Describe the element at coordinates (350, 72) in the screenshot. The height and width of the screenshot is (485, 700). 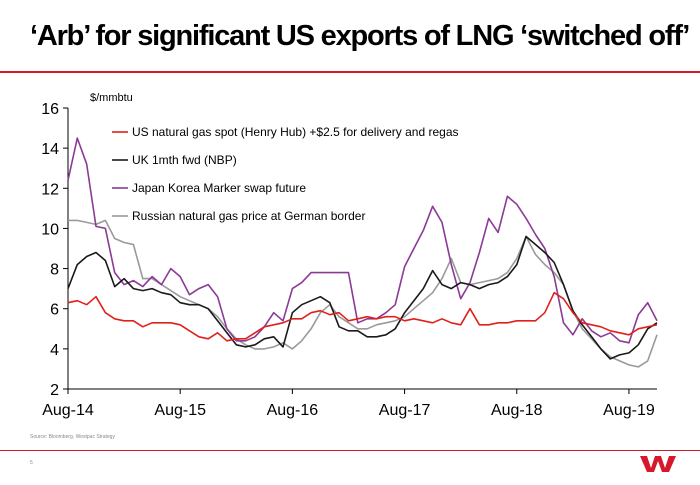
I see `title-divider` at that location.